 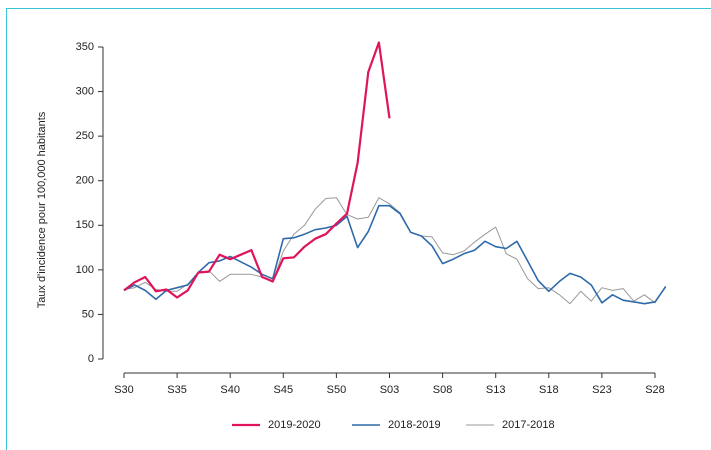 What do you see at coordinates (230, 390) in the screenshot?
I see `x-tick-label: S40` at bounding box center [230, 390].